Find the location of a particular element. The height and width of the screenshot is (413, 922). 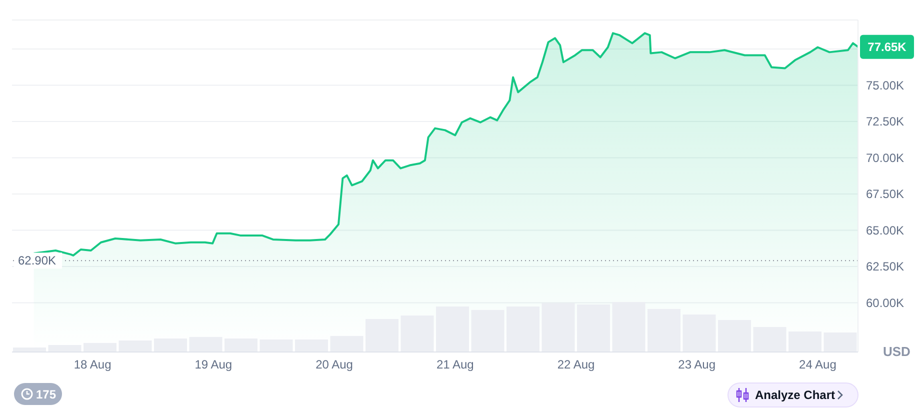

y-tick-label: 72.50K is located at coordinates (885, 121).